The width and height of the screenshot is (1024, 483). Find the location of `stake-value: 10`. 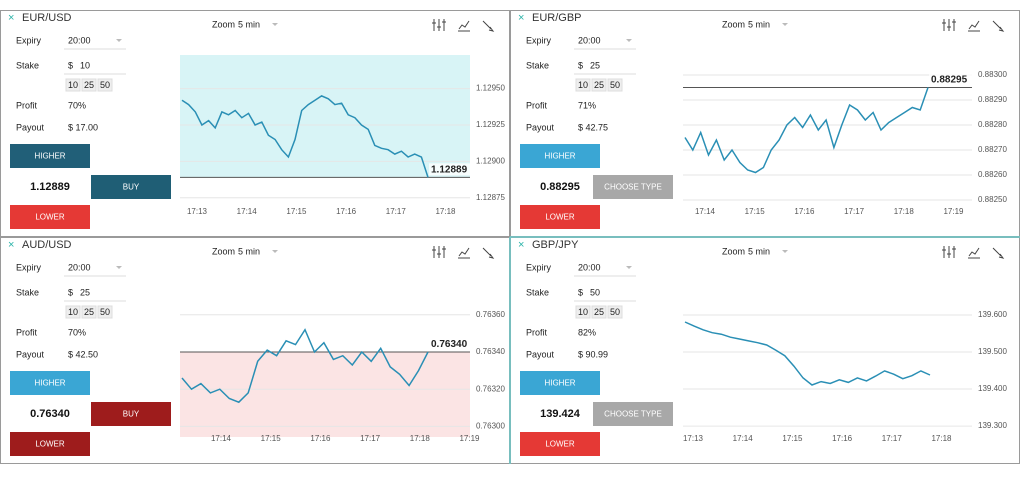

stake-value: 10 is located at coordinates (85, 65).